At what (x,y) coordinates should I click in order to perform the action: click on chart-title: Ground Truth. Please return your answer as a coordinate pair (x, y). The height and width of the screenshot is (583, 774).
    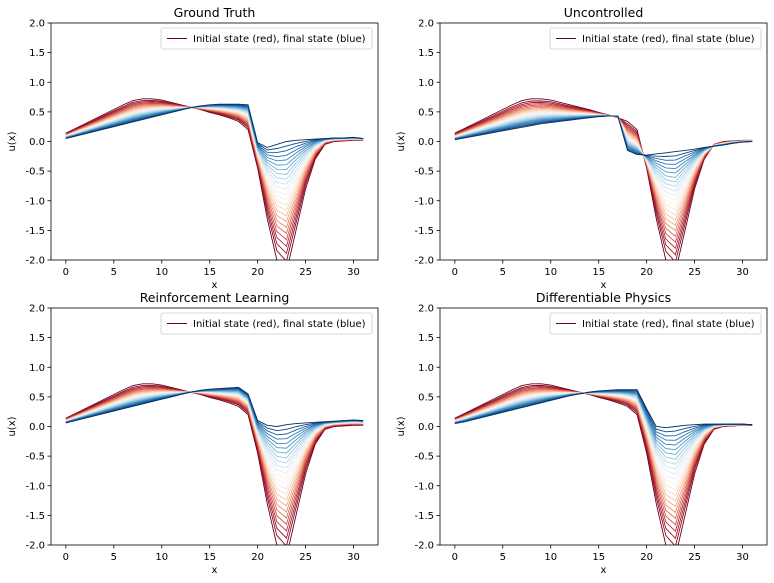
    Looking at the image, I should click on (215, 12).